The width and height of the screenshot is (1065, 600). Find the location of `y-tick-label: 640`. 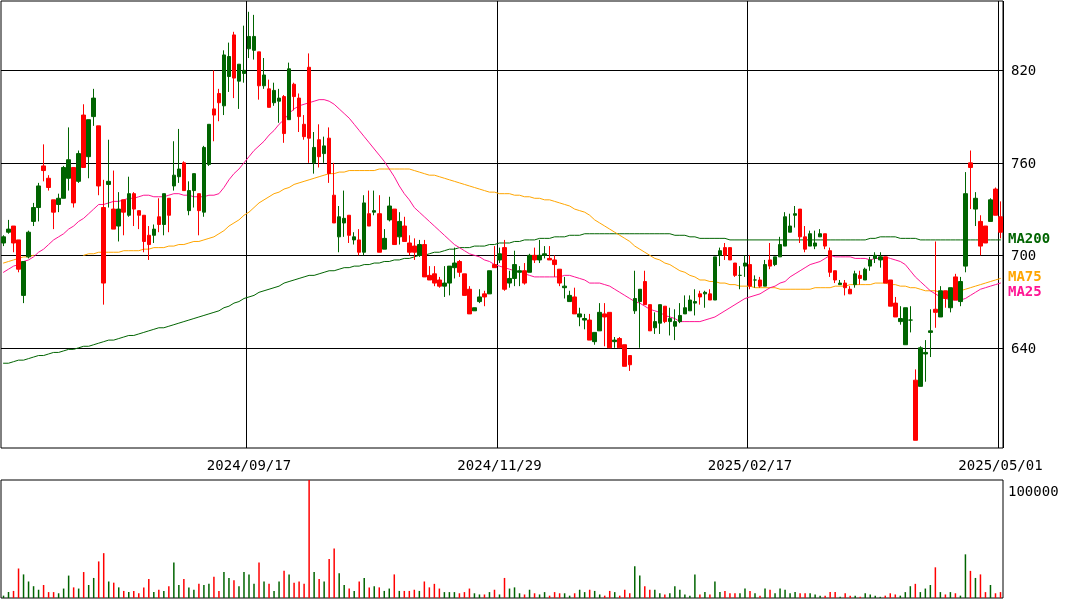

y-tick-label: 640 is located at coordinates (1024, 347).